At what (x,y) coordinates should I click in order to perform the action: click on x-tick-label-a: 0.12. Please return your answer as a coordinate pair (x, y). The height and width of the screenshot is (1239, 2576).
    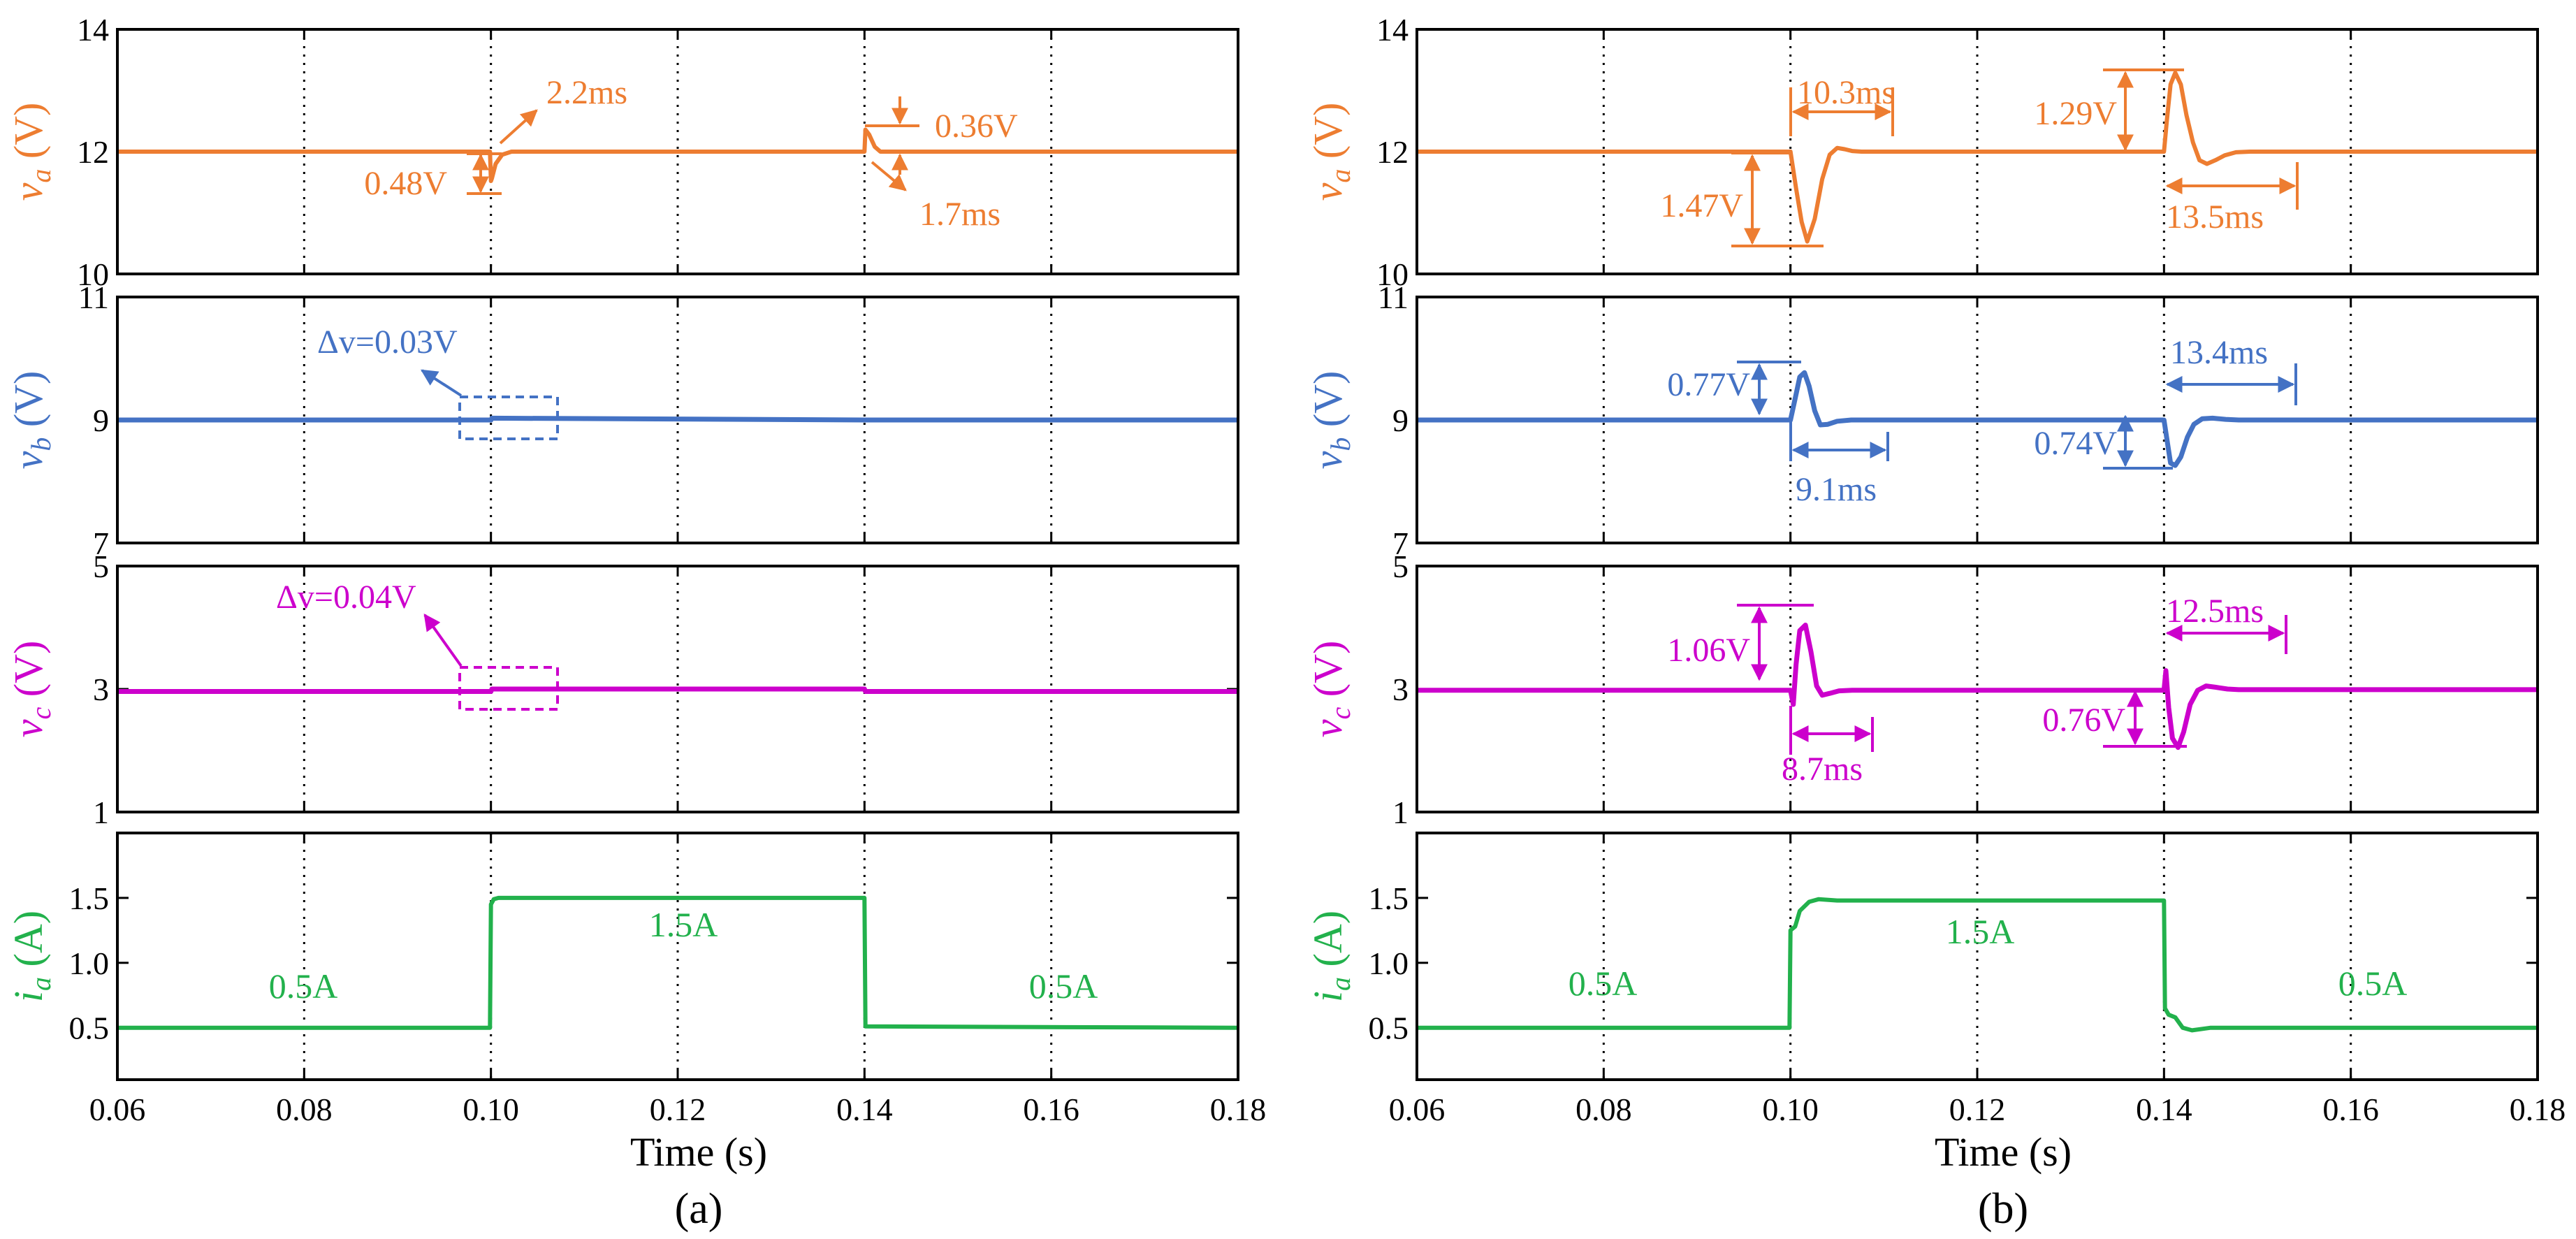
    Looking at the image, I should click on (678, 1109).